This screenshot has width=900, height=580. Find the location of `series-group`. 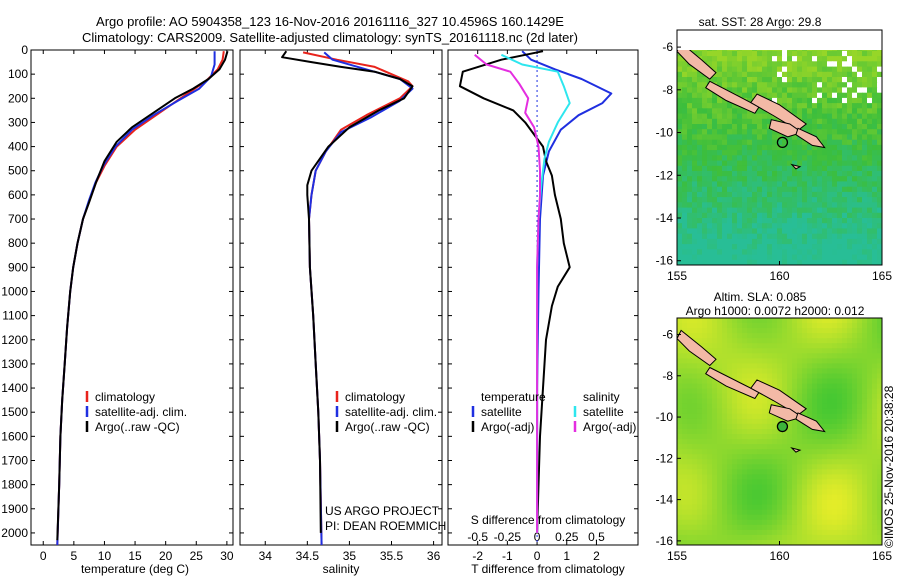

series-group is located at coordinates (347, 297).